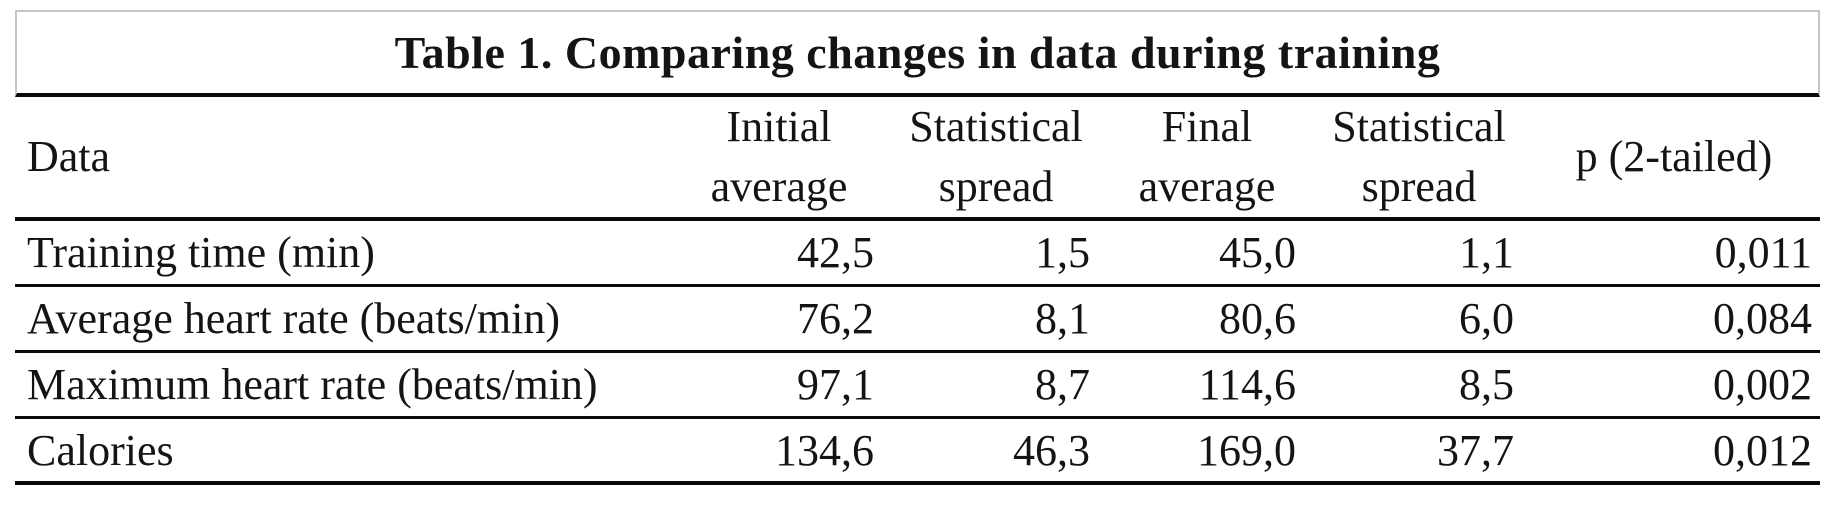 Image resolution: width=1835 pixels, height=507 pixels. Describe the element at coordinates (1246, 450) in the screenshot. I see `cell-final-average: 169,0` at that location.